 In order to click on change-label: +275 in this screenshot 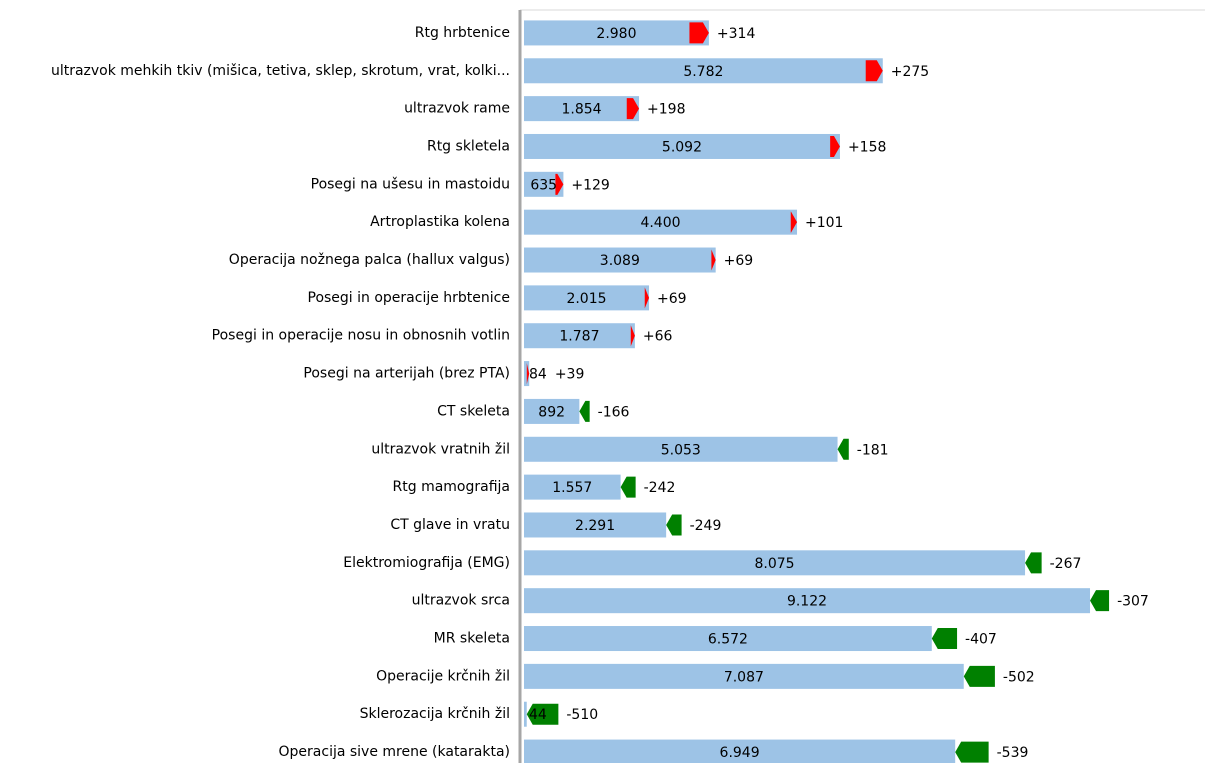, I will do `click(910, 72)`.